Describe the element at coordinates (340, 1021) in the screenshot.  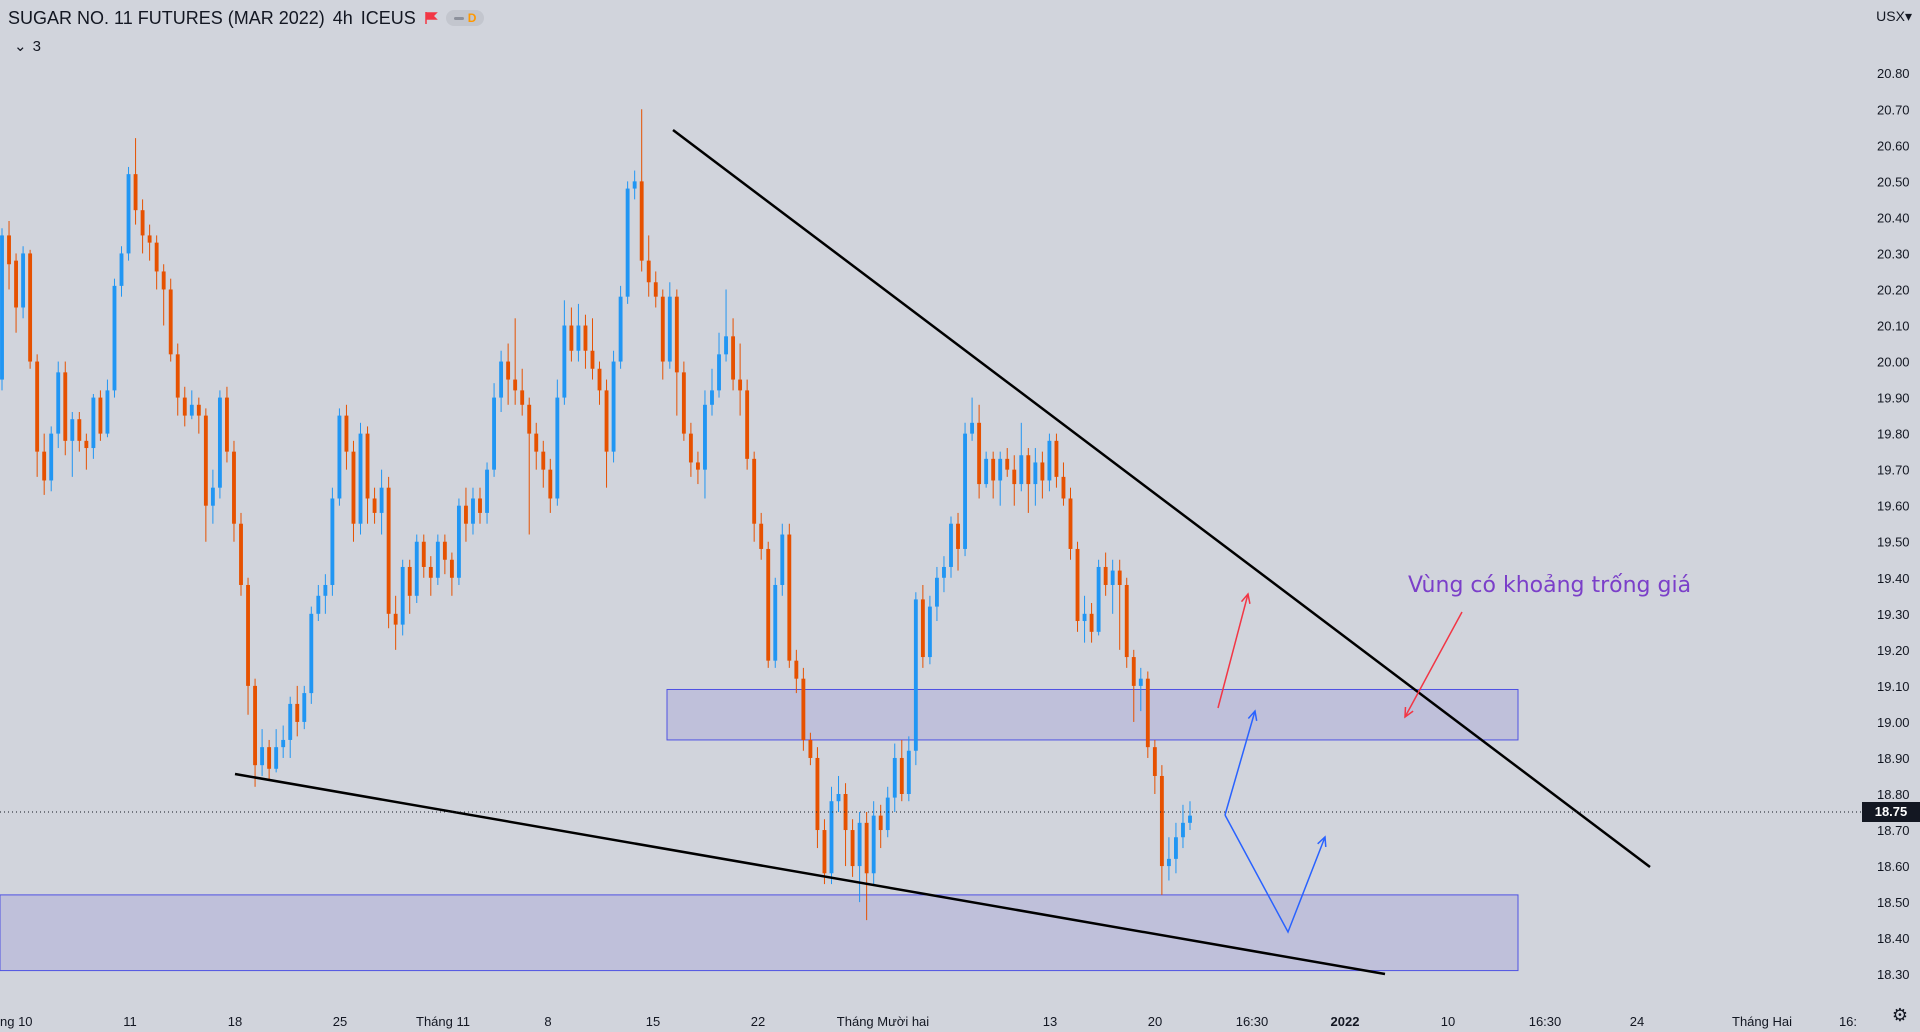
I see `x-axis-tick-label: 25` at that location.